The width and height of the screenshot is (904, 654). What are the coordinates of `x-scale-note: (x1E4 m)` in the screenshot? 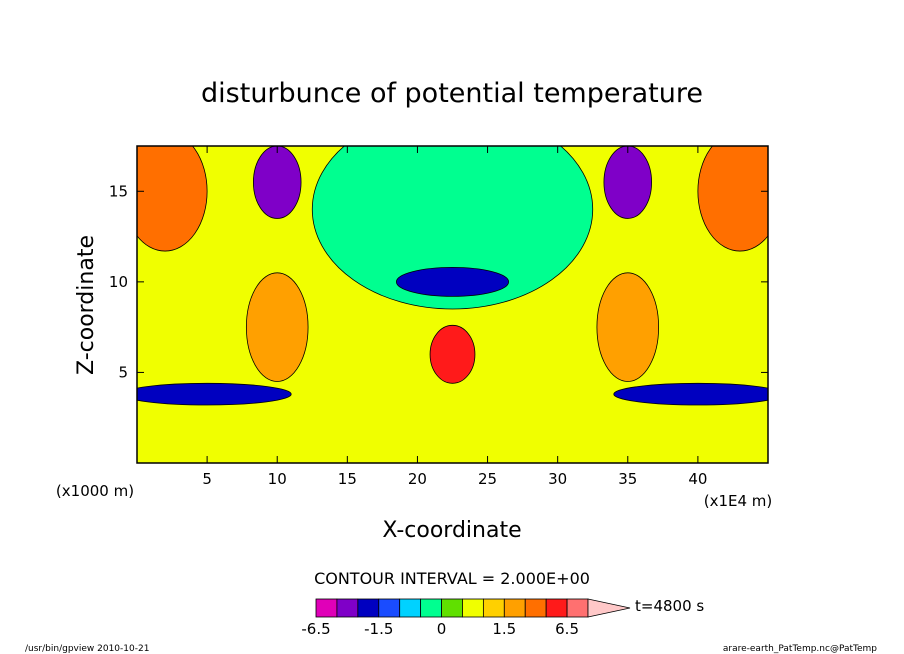 It's located at (738, 501).